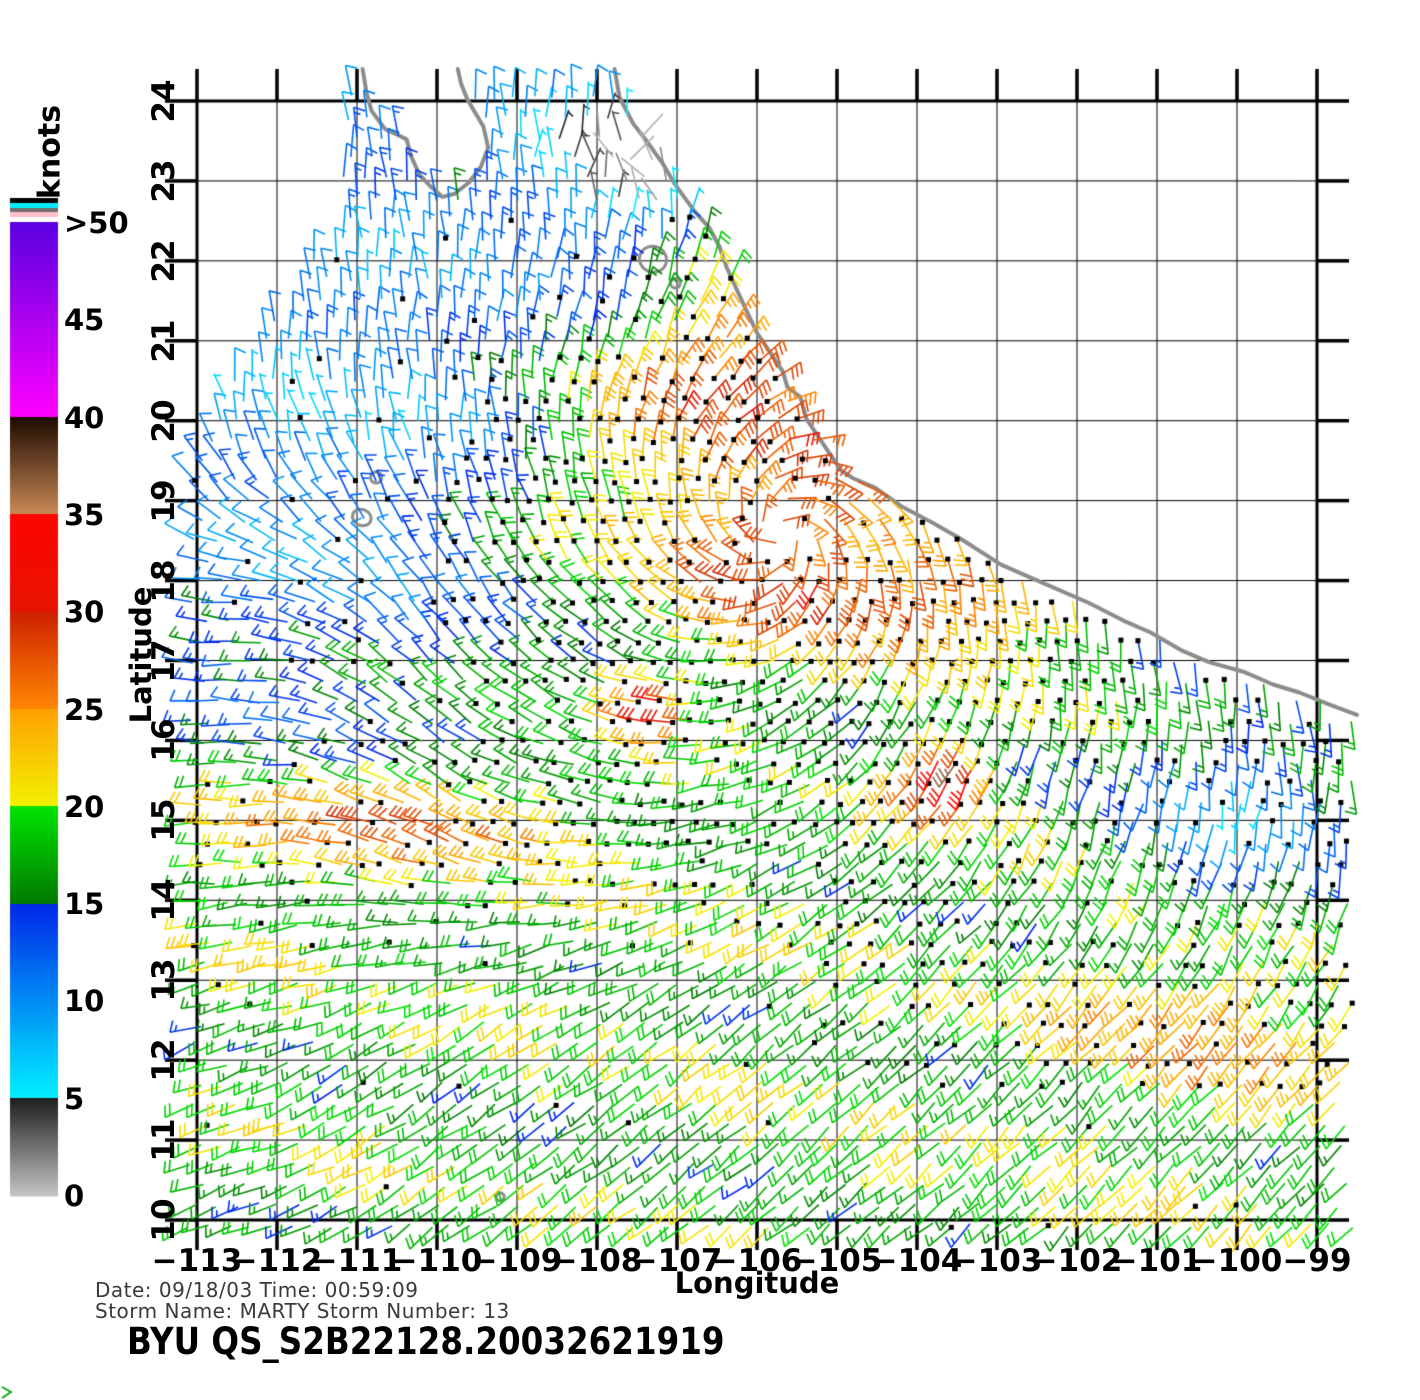 The width and height of the screenshot is (1420, 1400). I want to click on x-tick-label: −106, so click(757, 1261).